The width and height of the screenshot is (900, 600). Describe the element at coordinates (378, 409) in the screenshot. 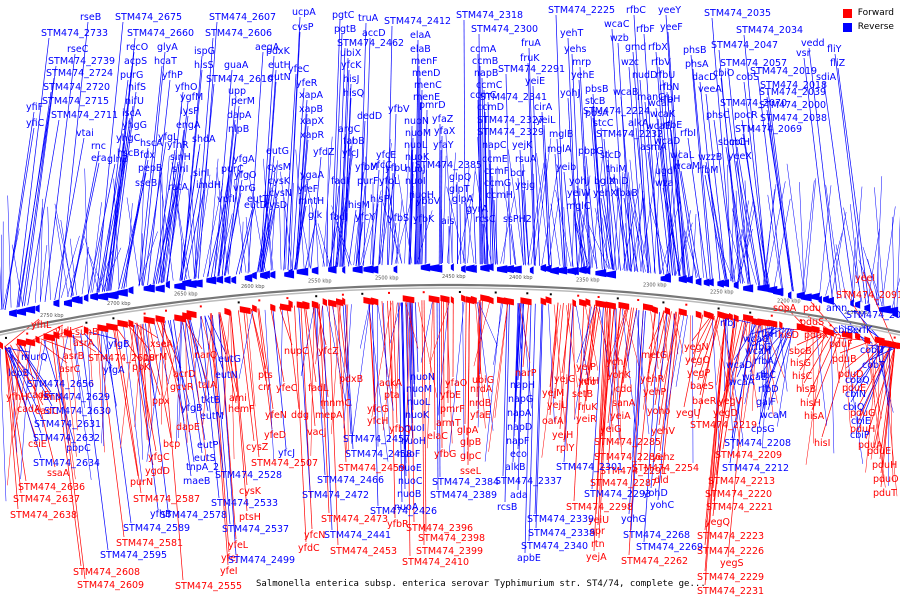

I see `gene-label: yfcG` at that location.